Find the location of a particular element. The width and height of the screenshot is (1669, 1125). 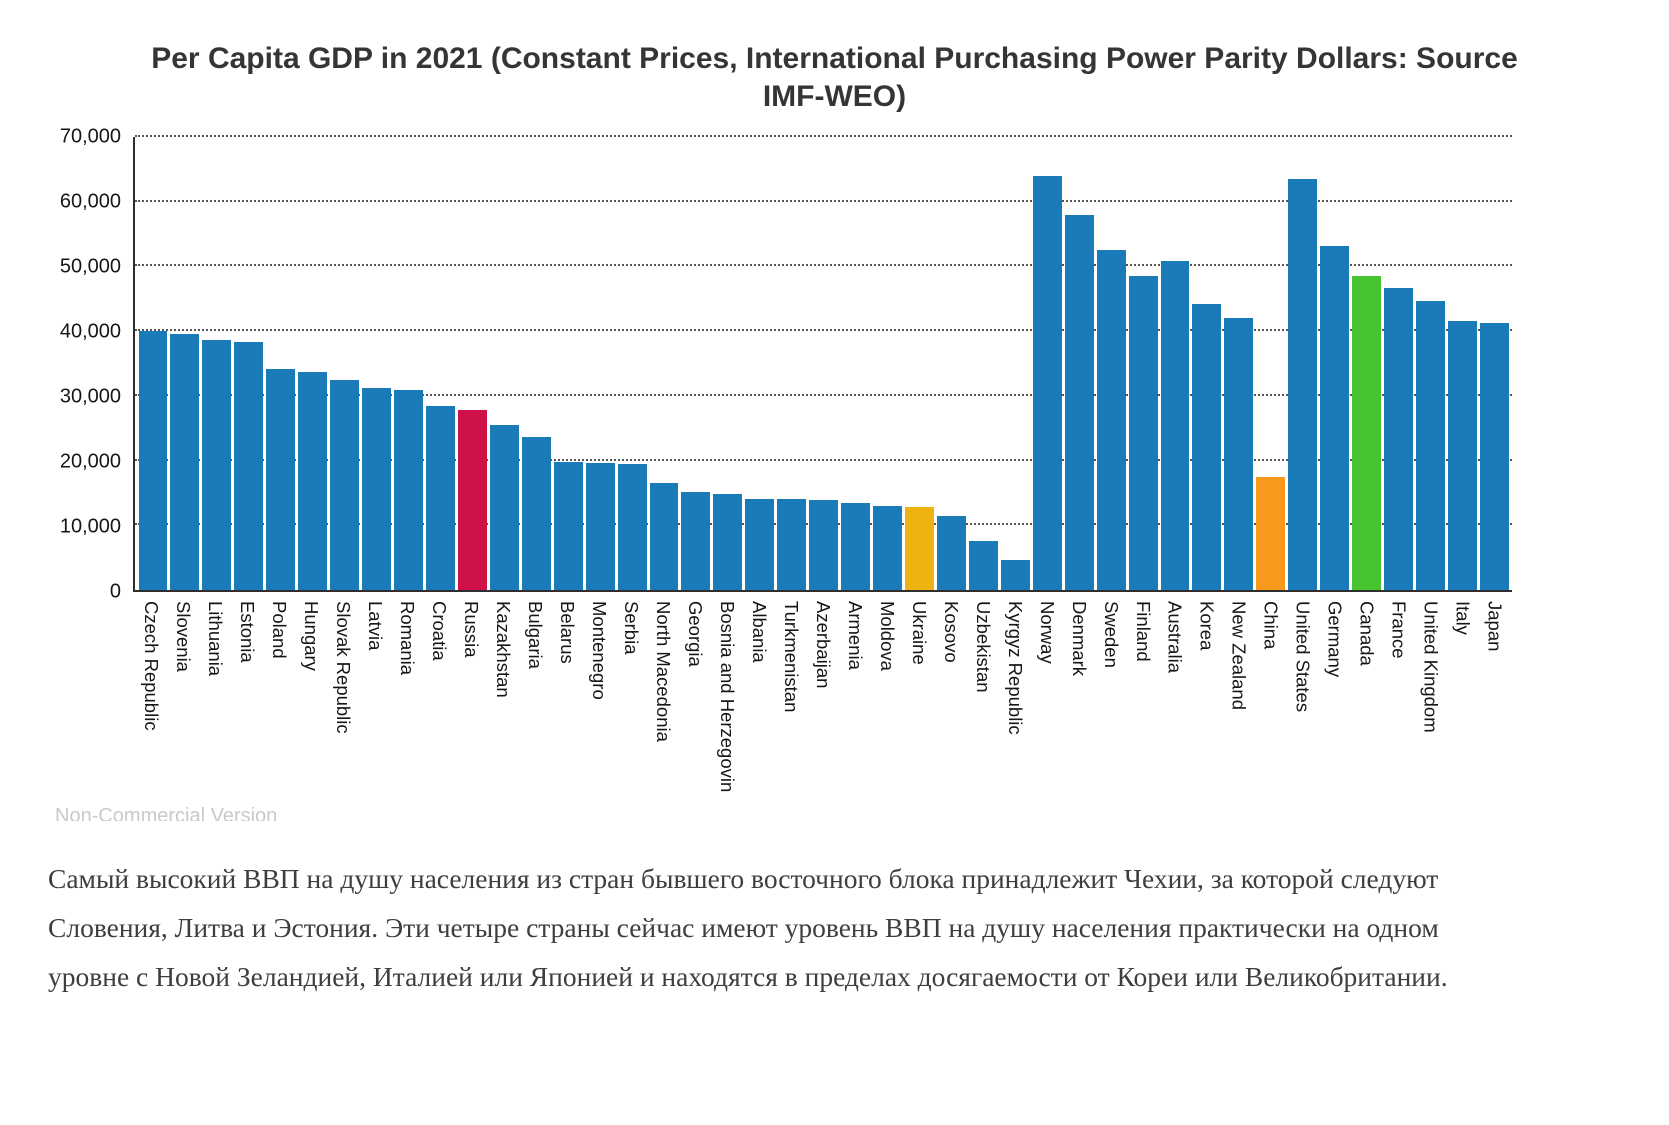

bar-ukraine is located at coordinates (919, 548).